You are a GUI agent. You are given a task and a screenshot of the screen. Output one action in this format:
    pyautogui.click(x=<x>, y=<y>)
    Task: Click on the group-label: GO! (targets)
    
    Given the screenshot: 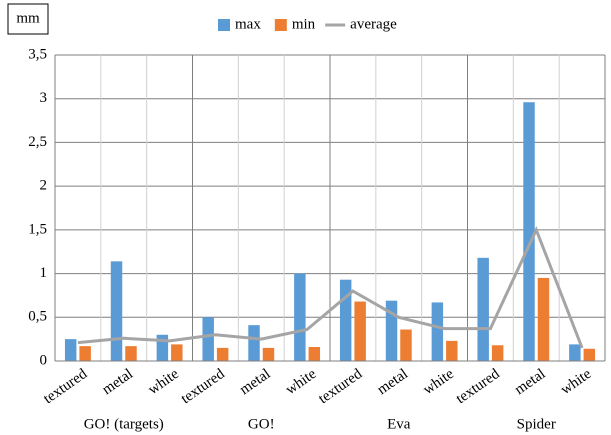 What is the action you would take?
    pyautogui.click(x=124, y=424)
    